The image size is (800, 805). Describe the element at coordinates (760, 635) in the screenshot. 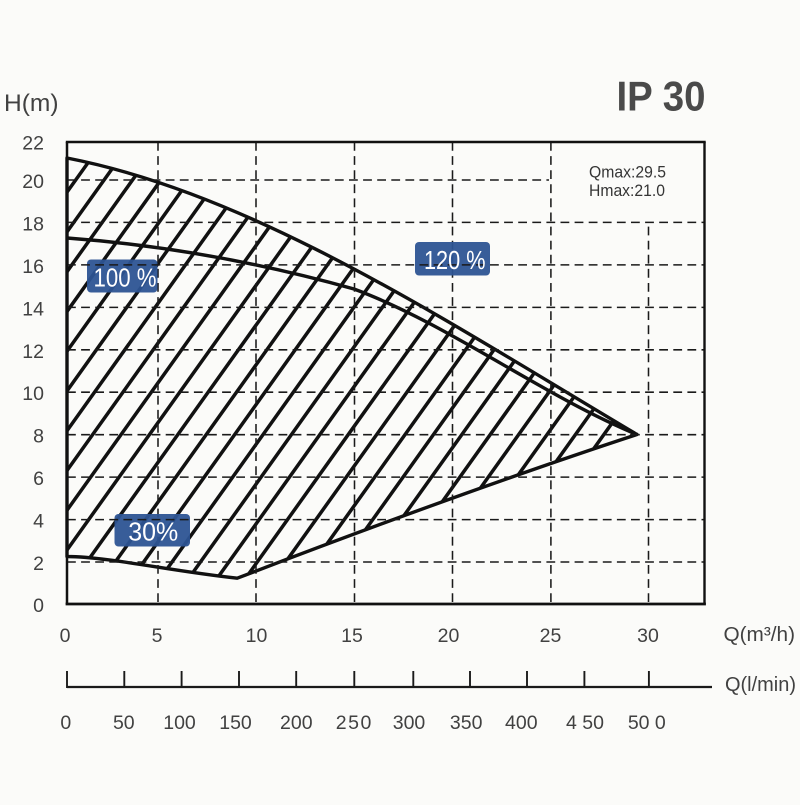

I see `svg-text: Q(m³/h)` at that location.